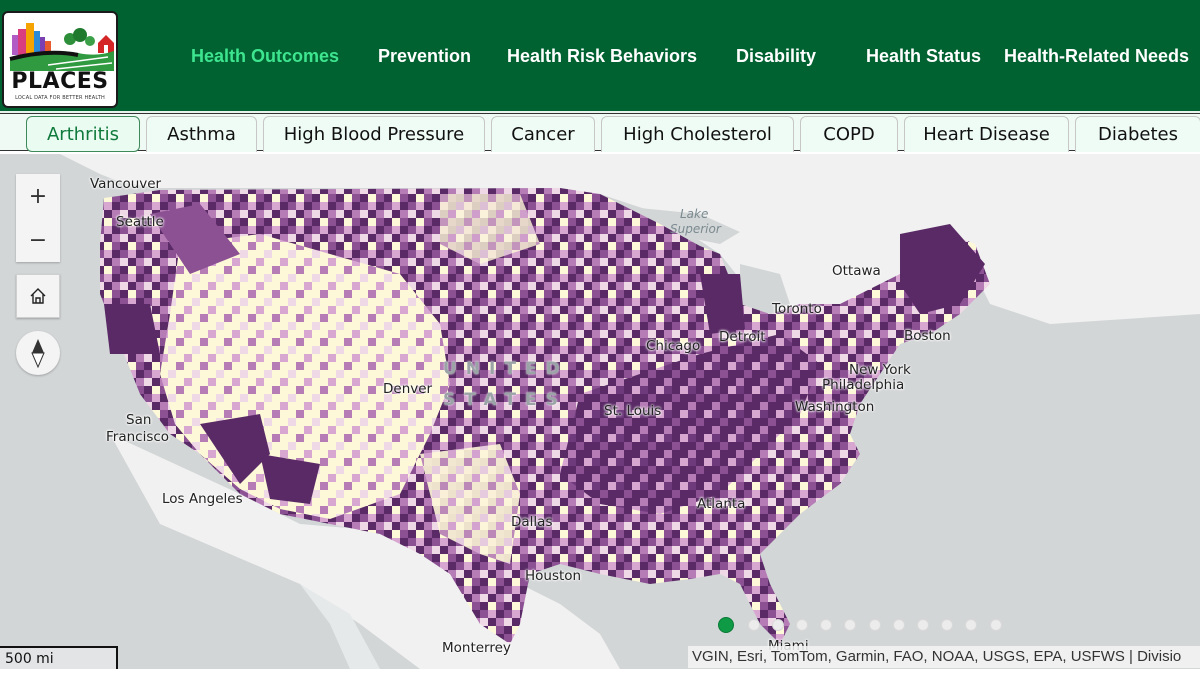 The width and height of the screenshot is (1200, 675). Describe the element at coordinates (425, 56) in the screenshot. I see `nav-prevention: Prevention` at that location.